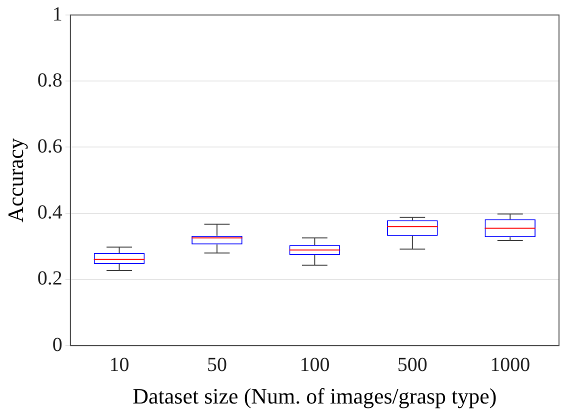 The image size is (565, 415). What do you see at coordinates (57, 345) in the screenshot?
I see `y-tick-label: 0` at bounding box center [57, 345].